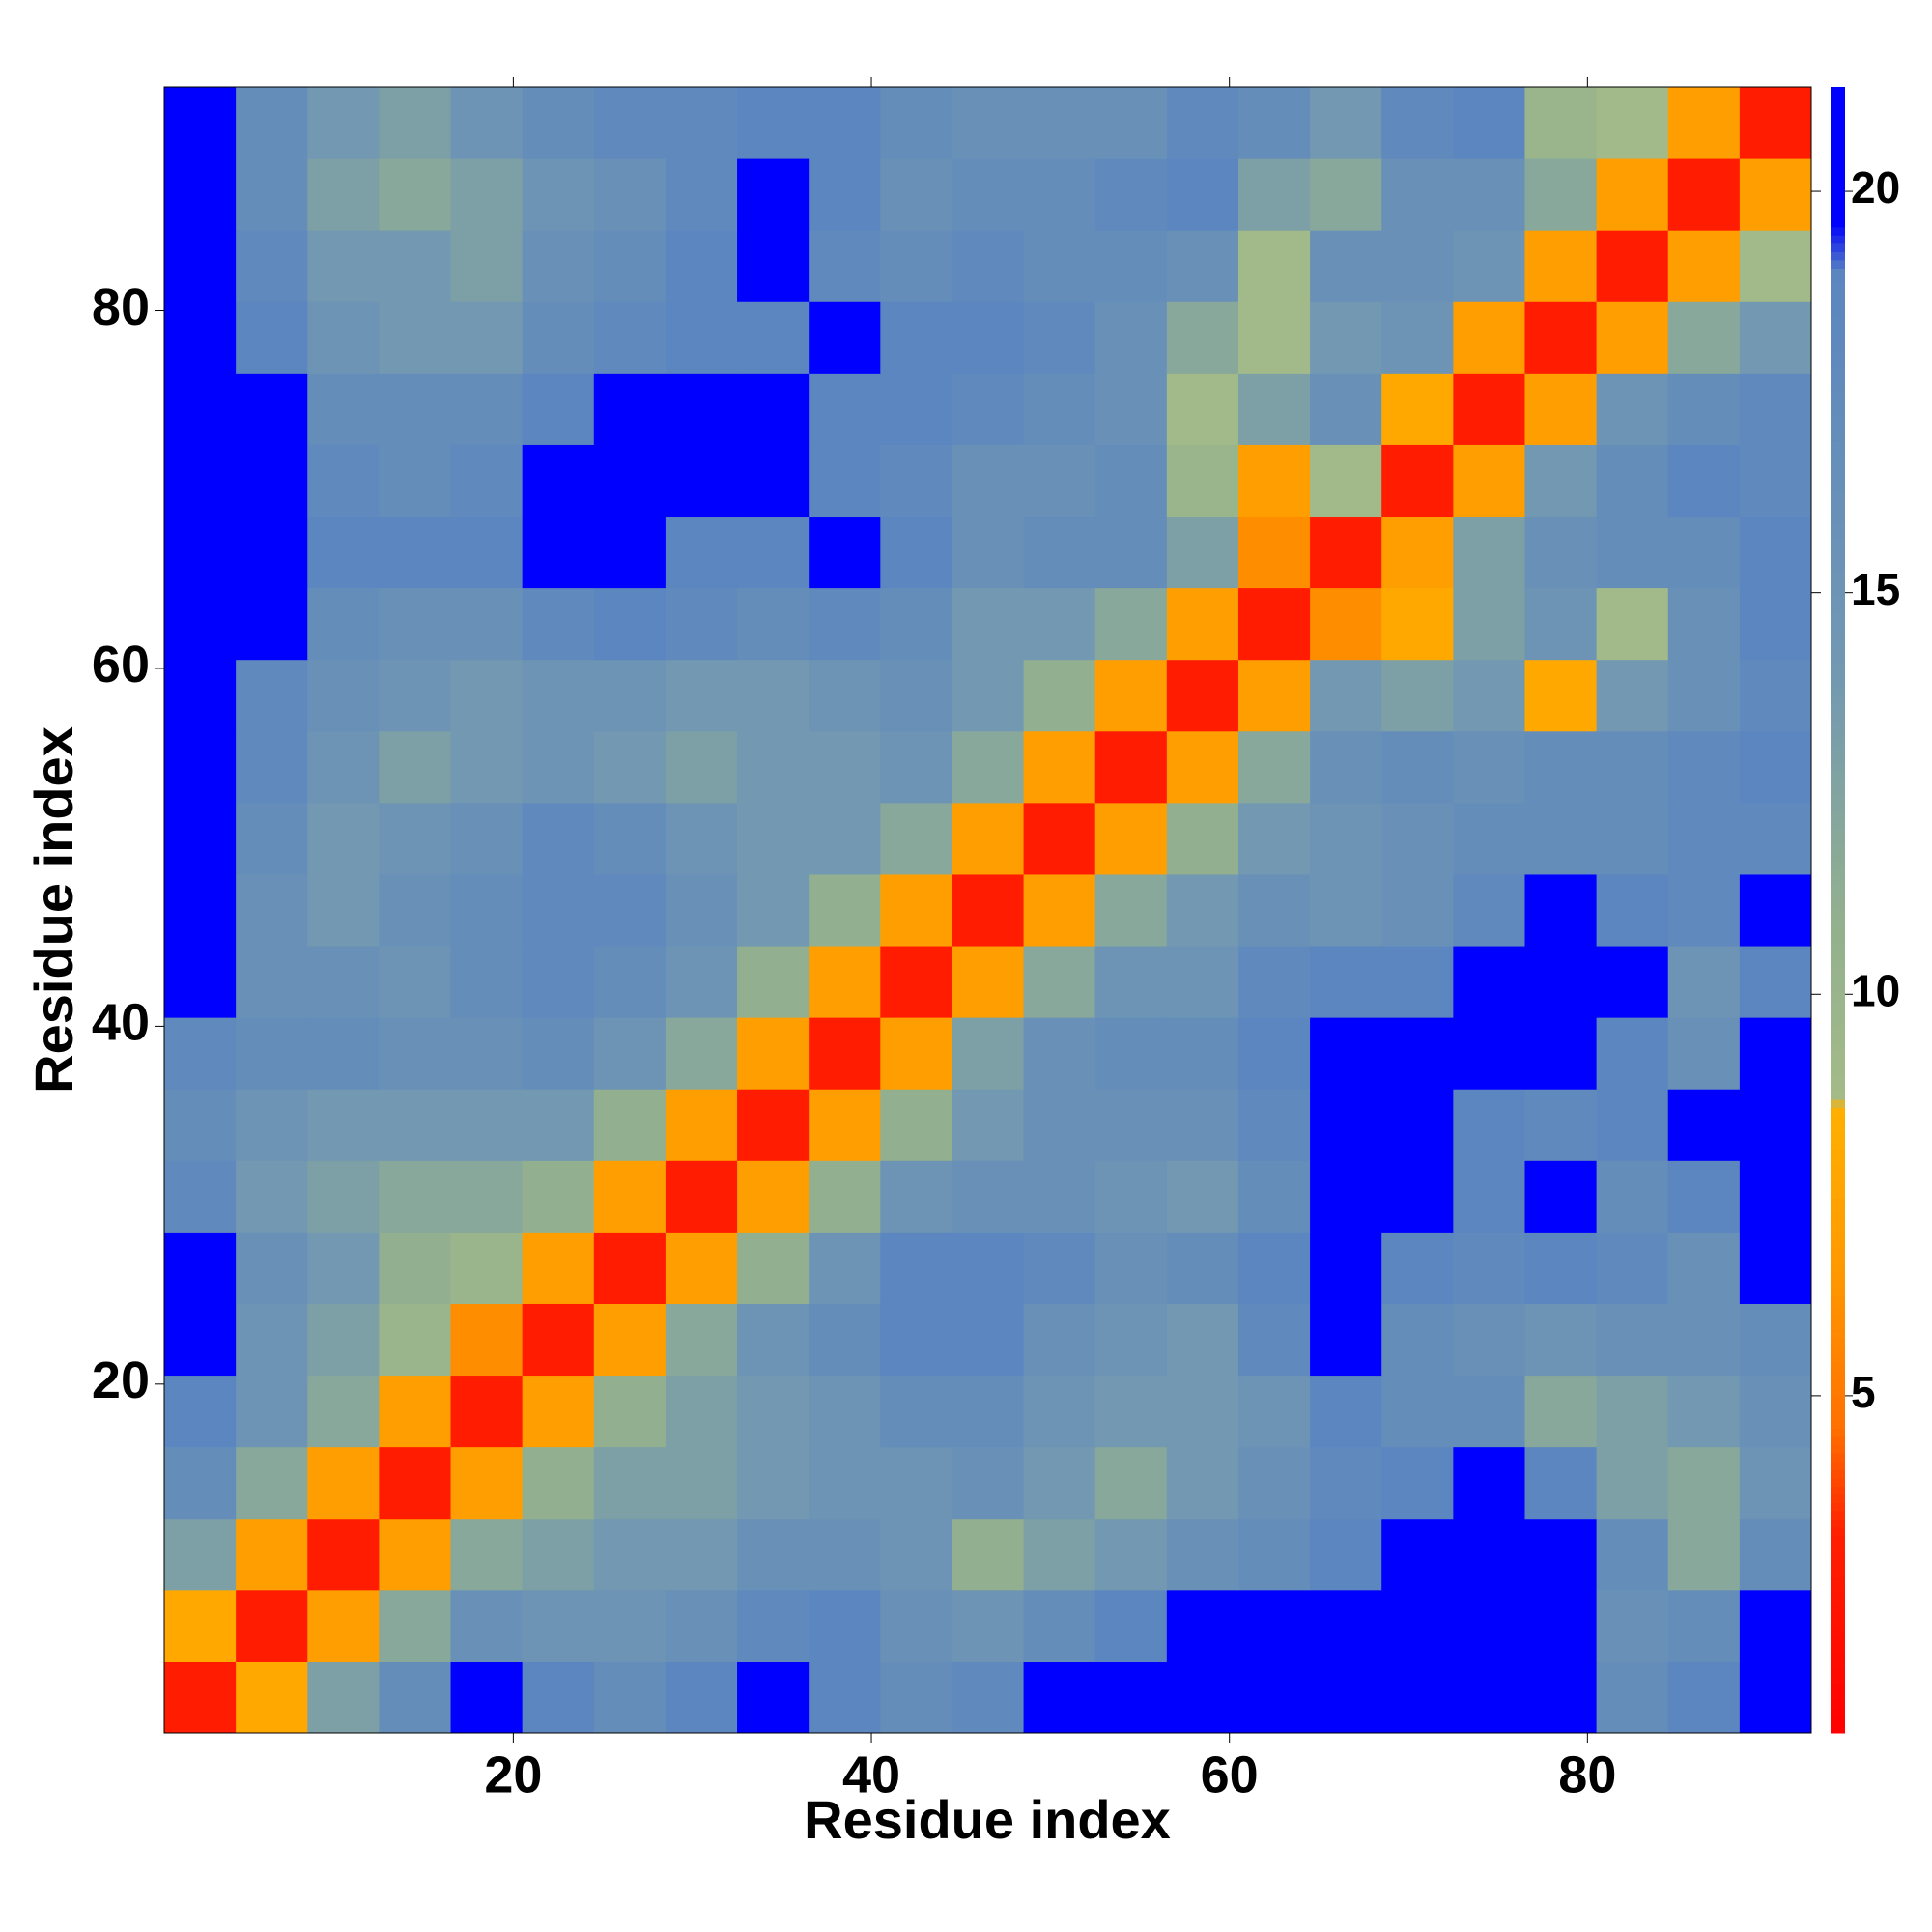 This screenshot has height=1932, width=1932. I want to click on x-tick-label: 20, so click(513, 1775).